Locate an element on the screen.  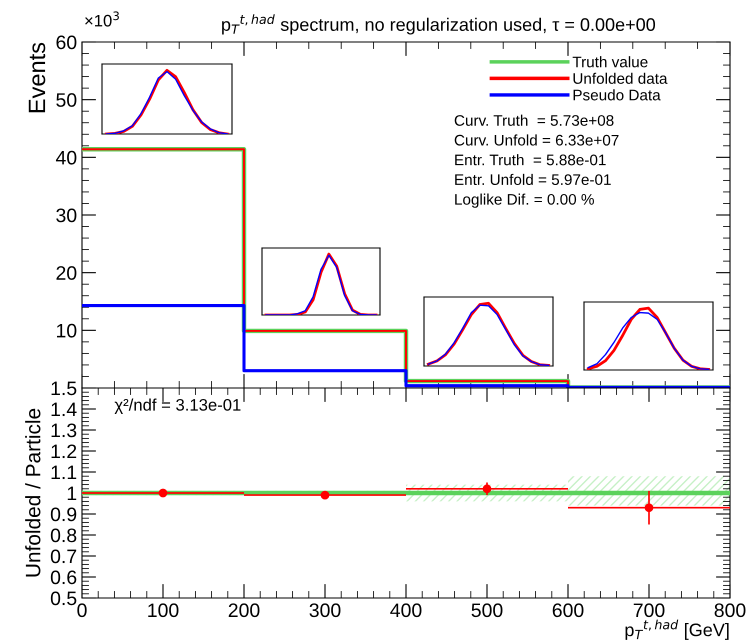
y-tick-label: 0.8 is located at coordinates (63, 535).